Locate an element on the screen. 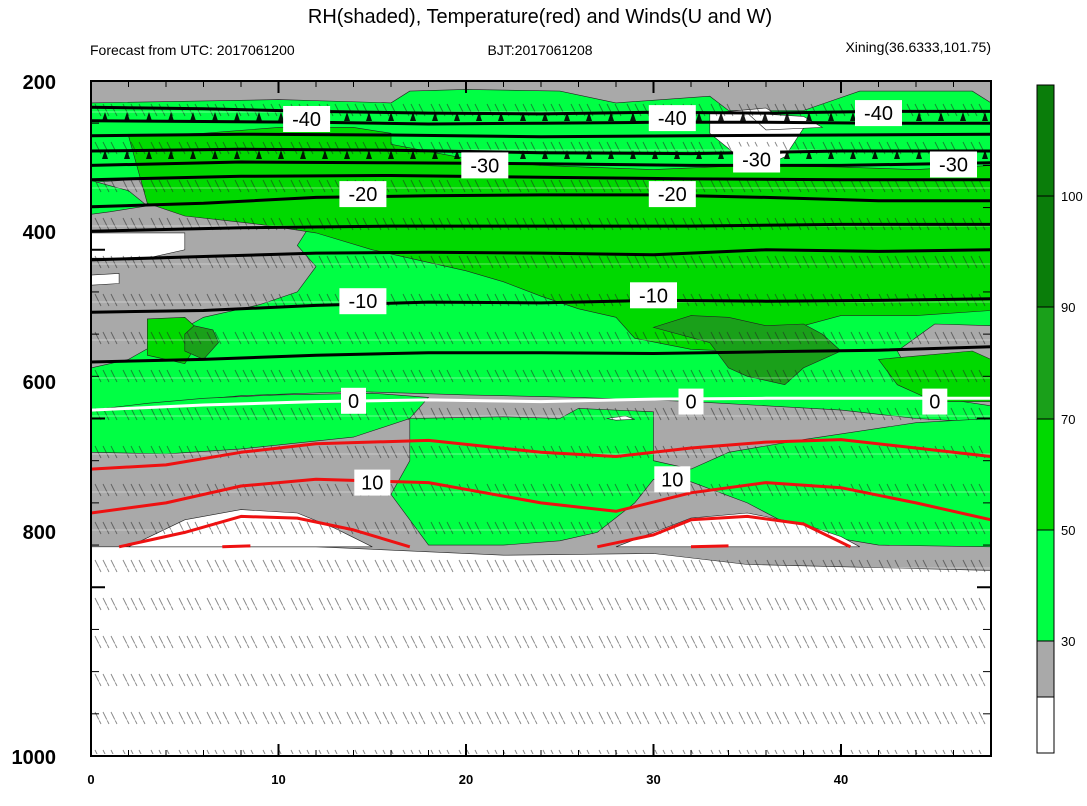 This screenshot has width=1087, height=806. x-tick-20: 20 is located at coordinates (466, 779).